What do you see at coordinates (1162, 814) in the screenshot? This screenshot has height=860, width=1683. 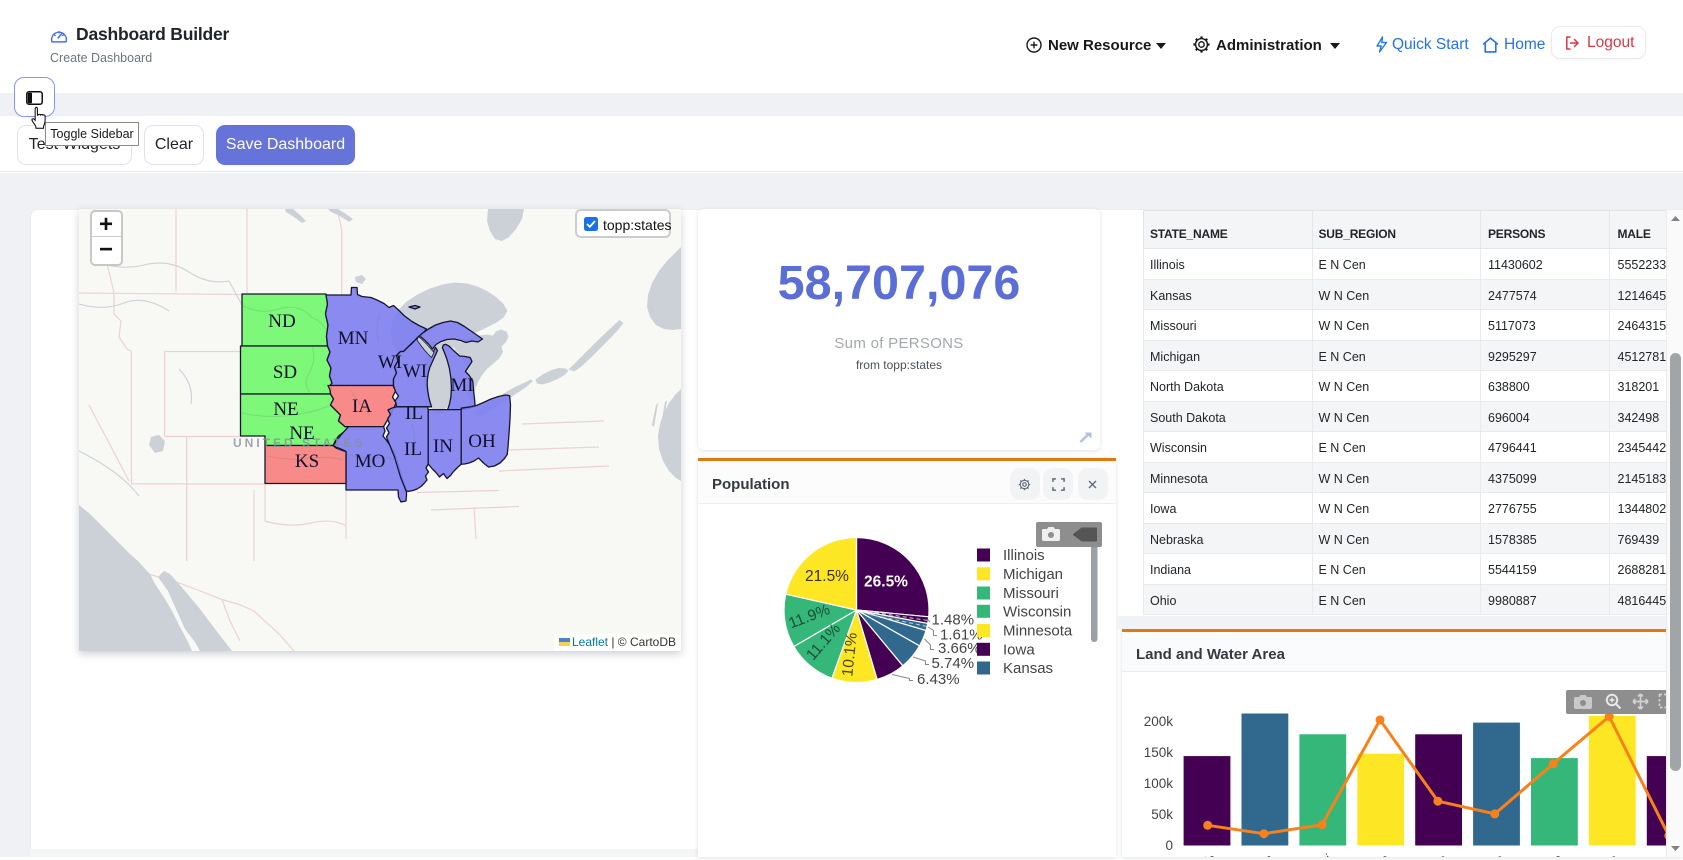 I see `svg-text: 50k` at bounding box center [1162, 814].